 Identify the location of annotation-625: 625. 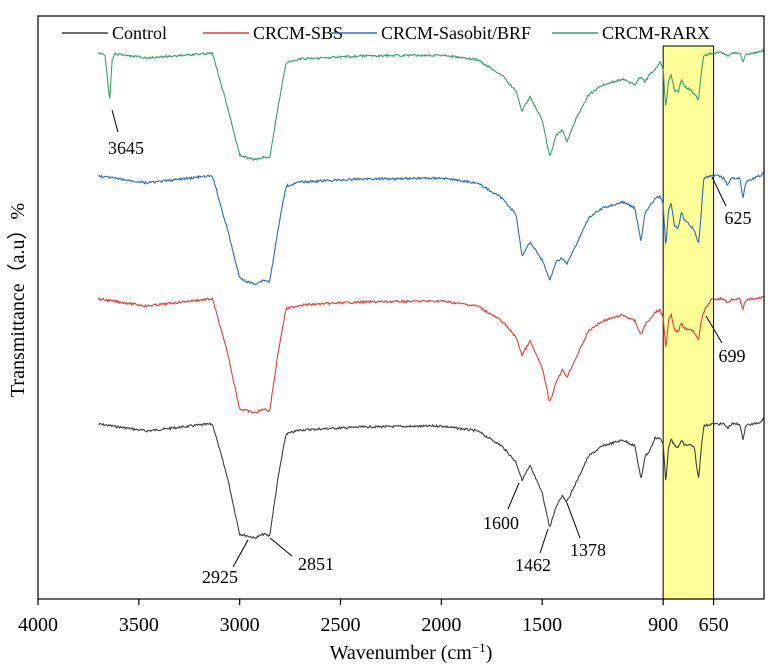
(738, 218).